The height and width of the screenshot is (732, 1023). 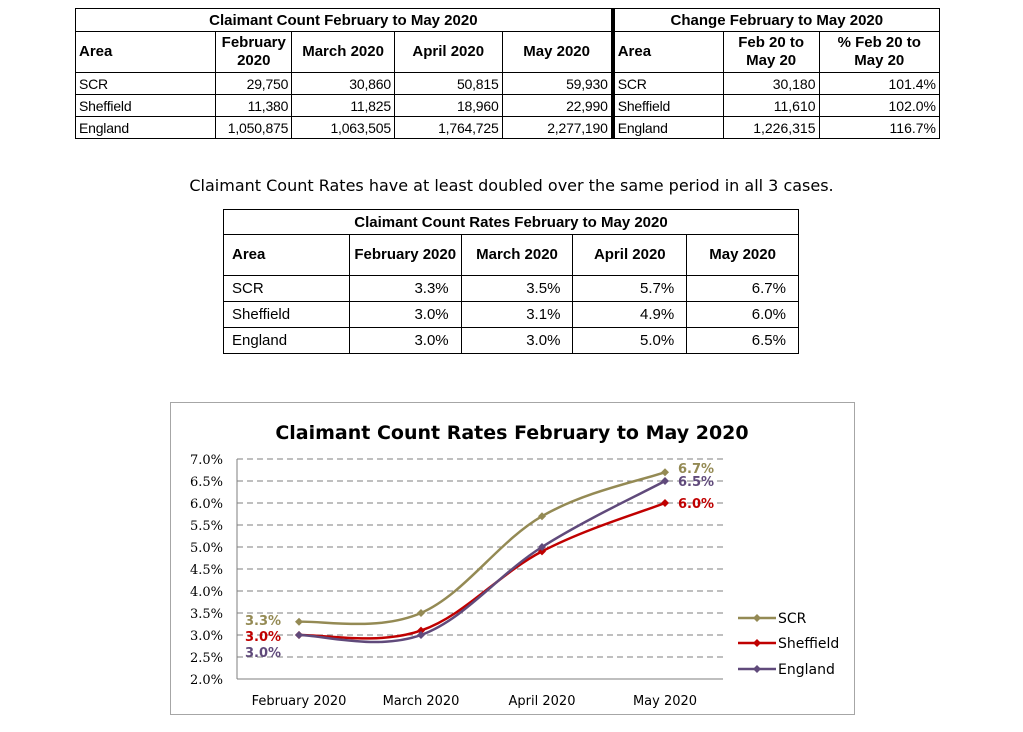 I want to click on change-group-header: Change February to May 2020, so click(x=776, y=20).